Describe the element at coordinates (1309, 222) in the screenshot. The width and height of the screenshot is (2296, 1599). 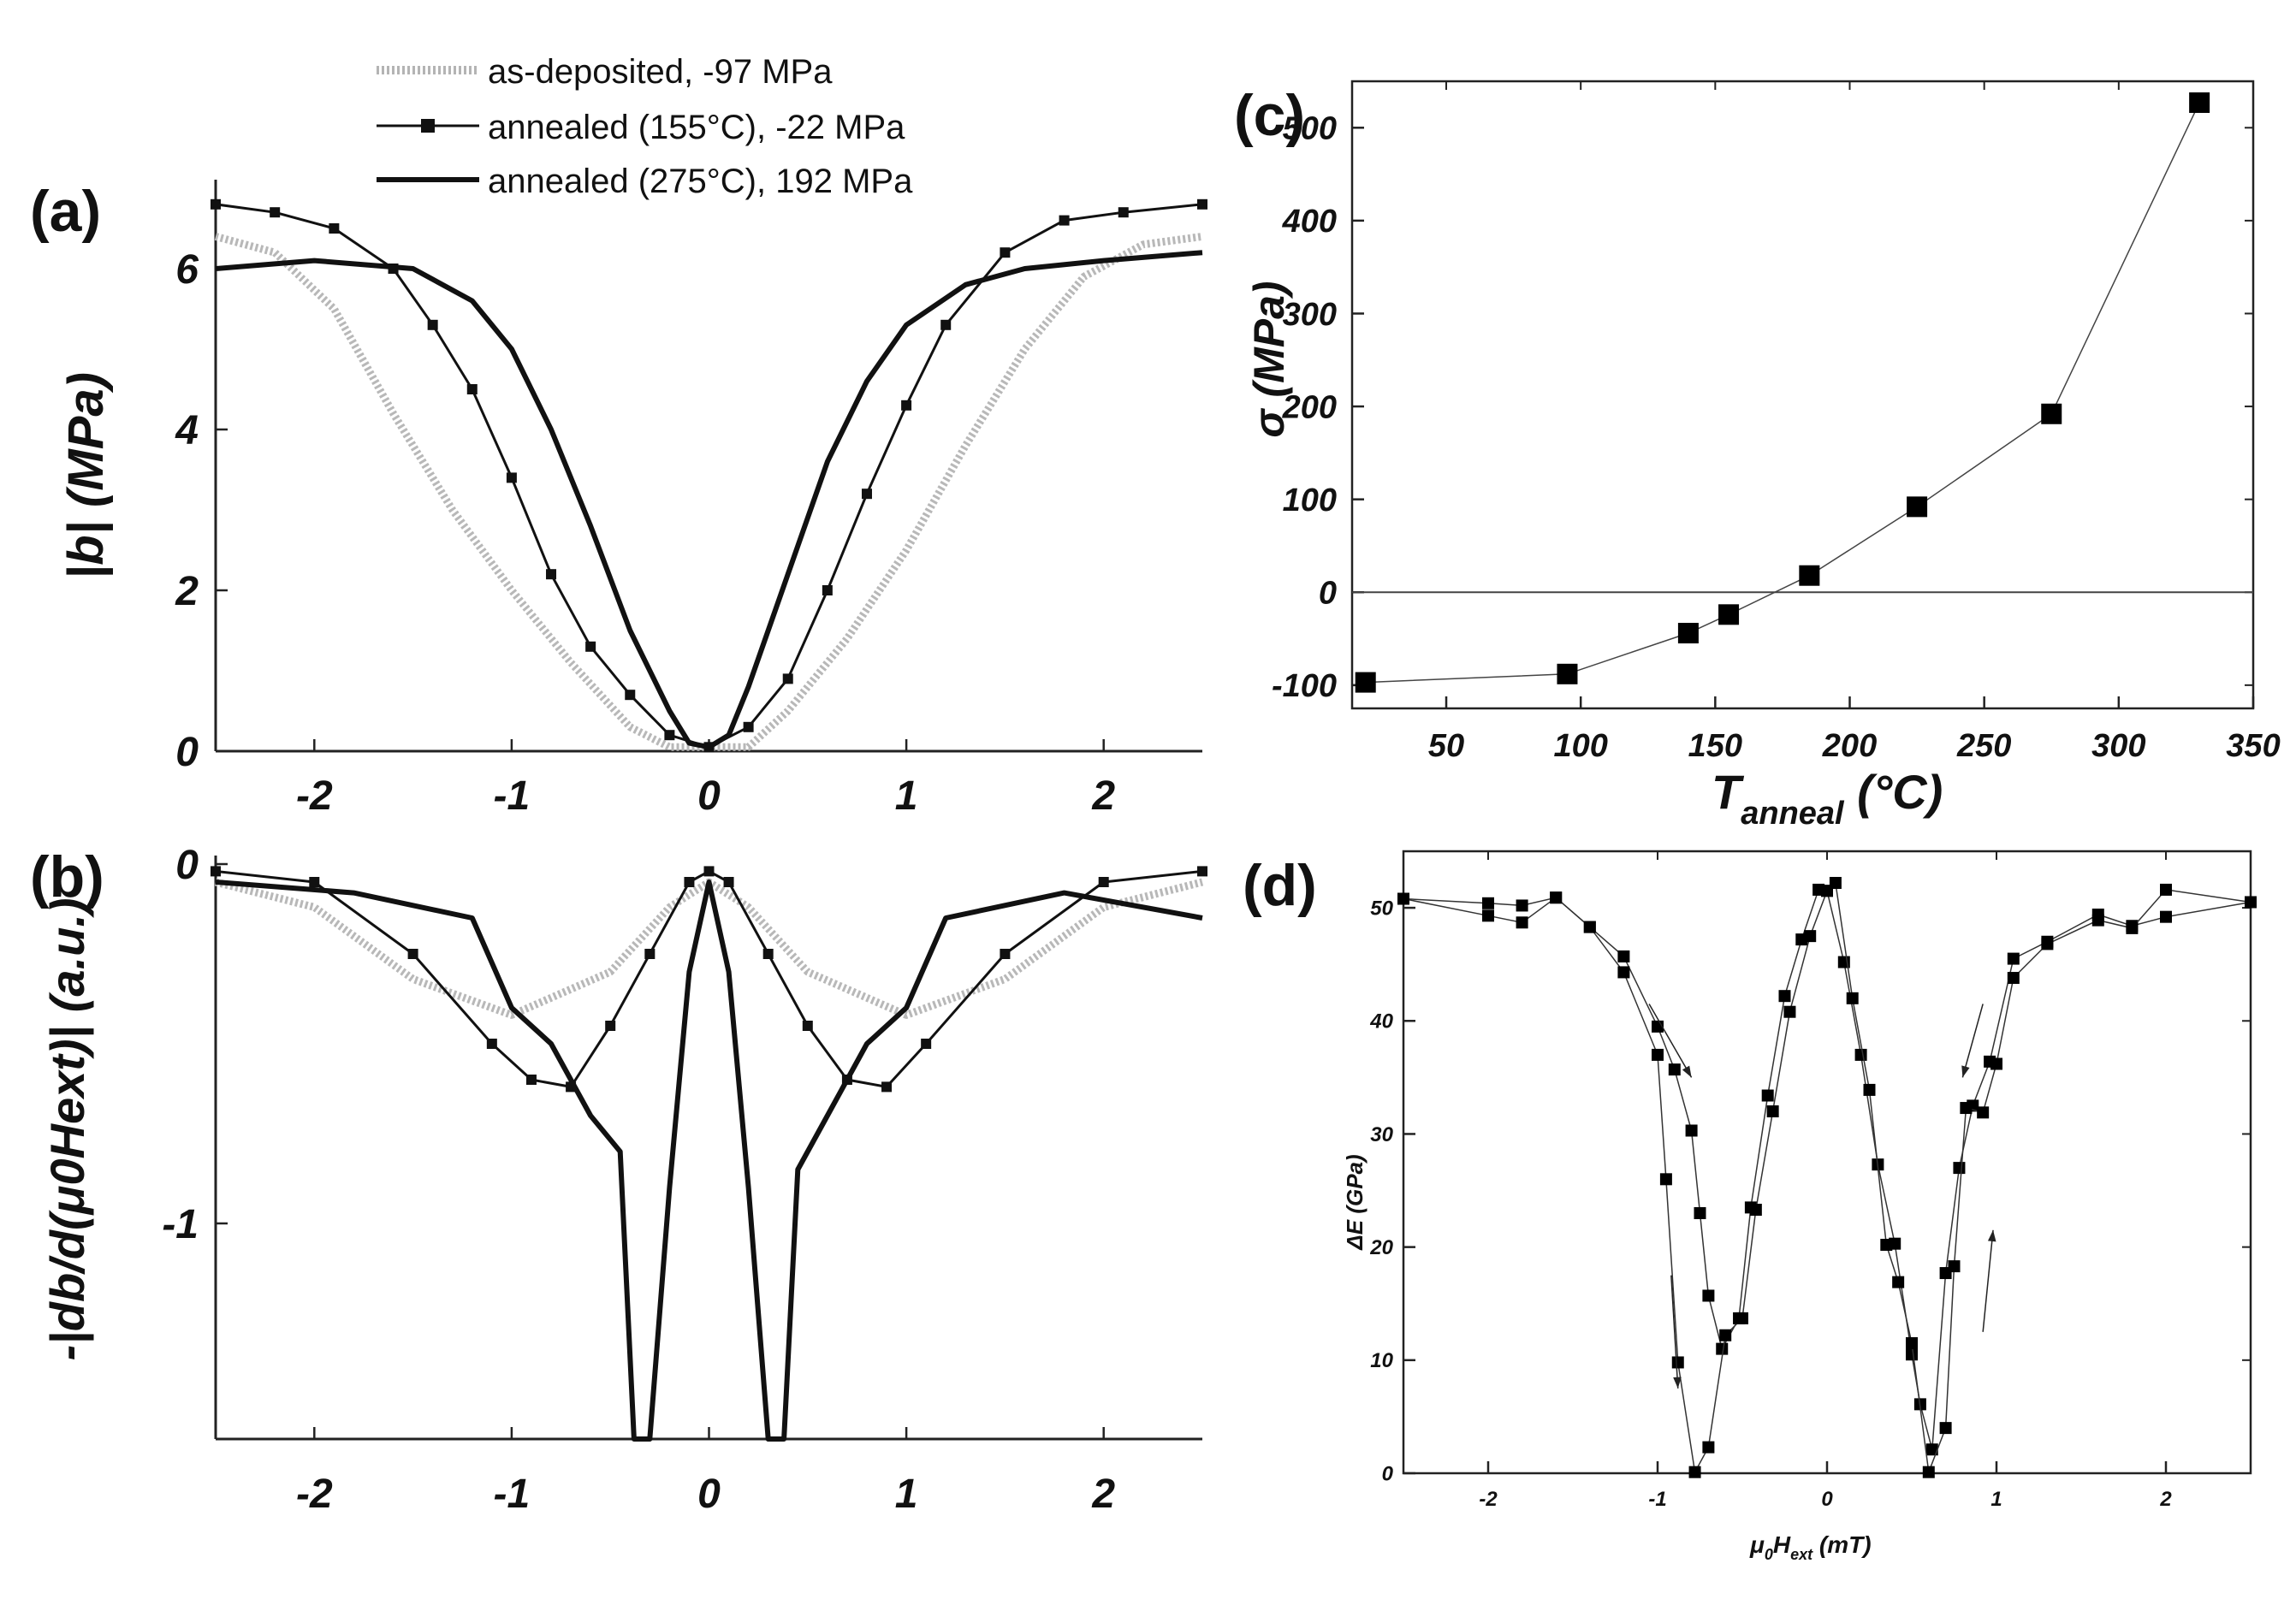
I see `plot-c-y-tick-label: 400` at that location.